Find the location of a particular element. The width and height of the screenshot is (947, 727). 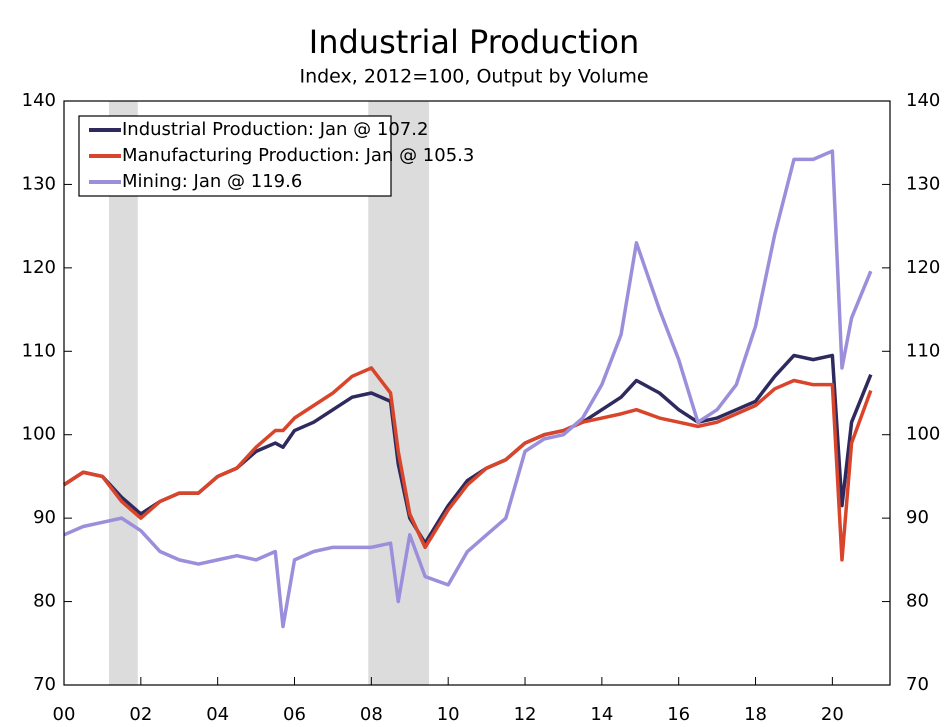

y2-tick-label: 90 is located at coordinates (917, 517).